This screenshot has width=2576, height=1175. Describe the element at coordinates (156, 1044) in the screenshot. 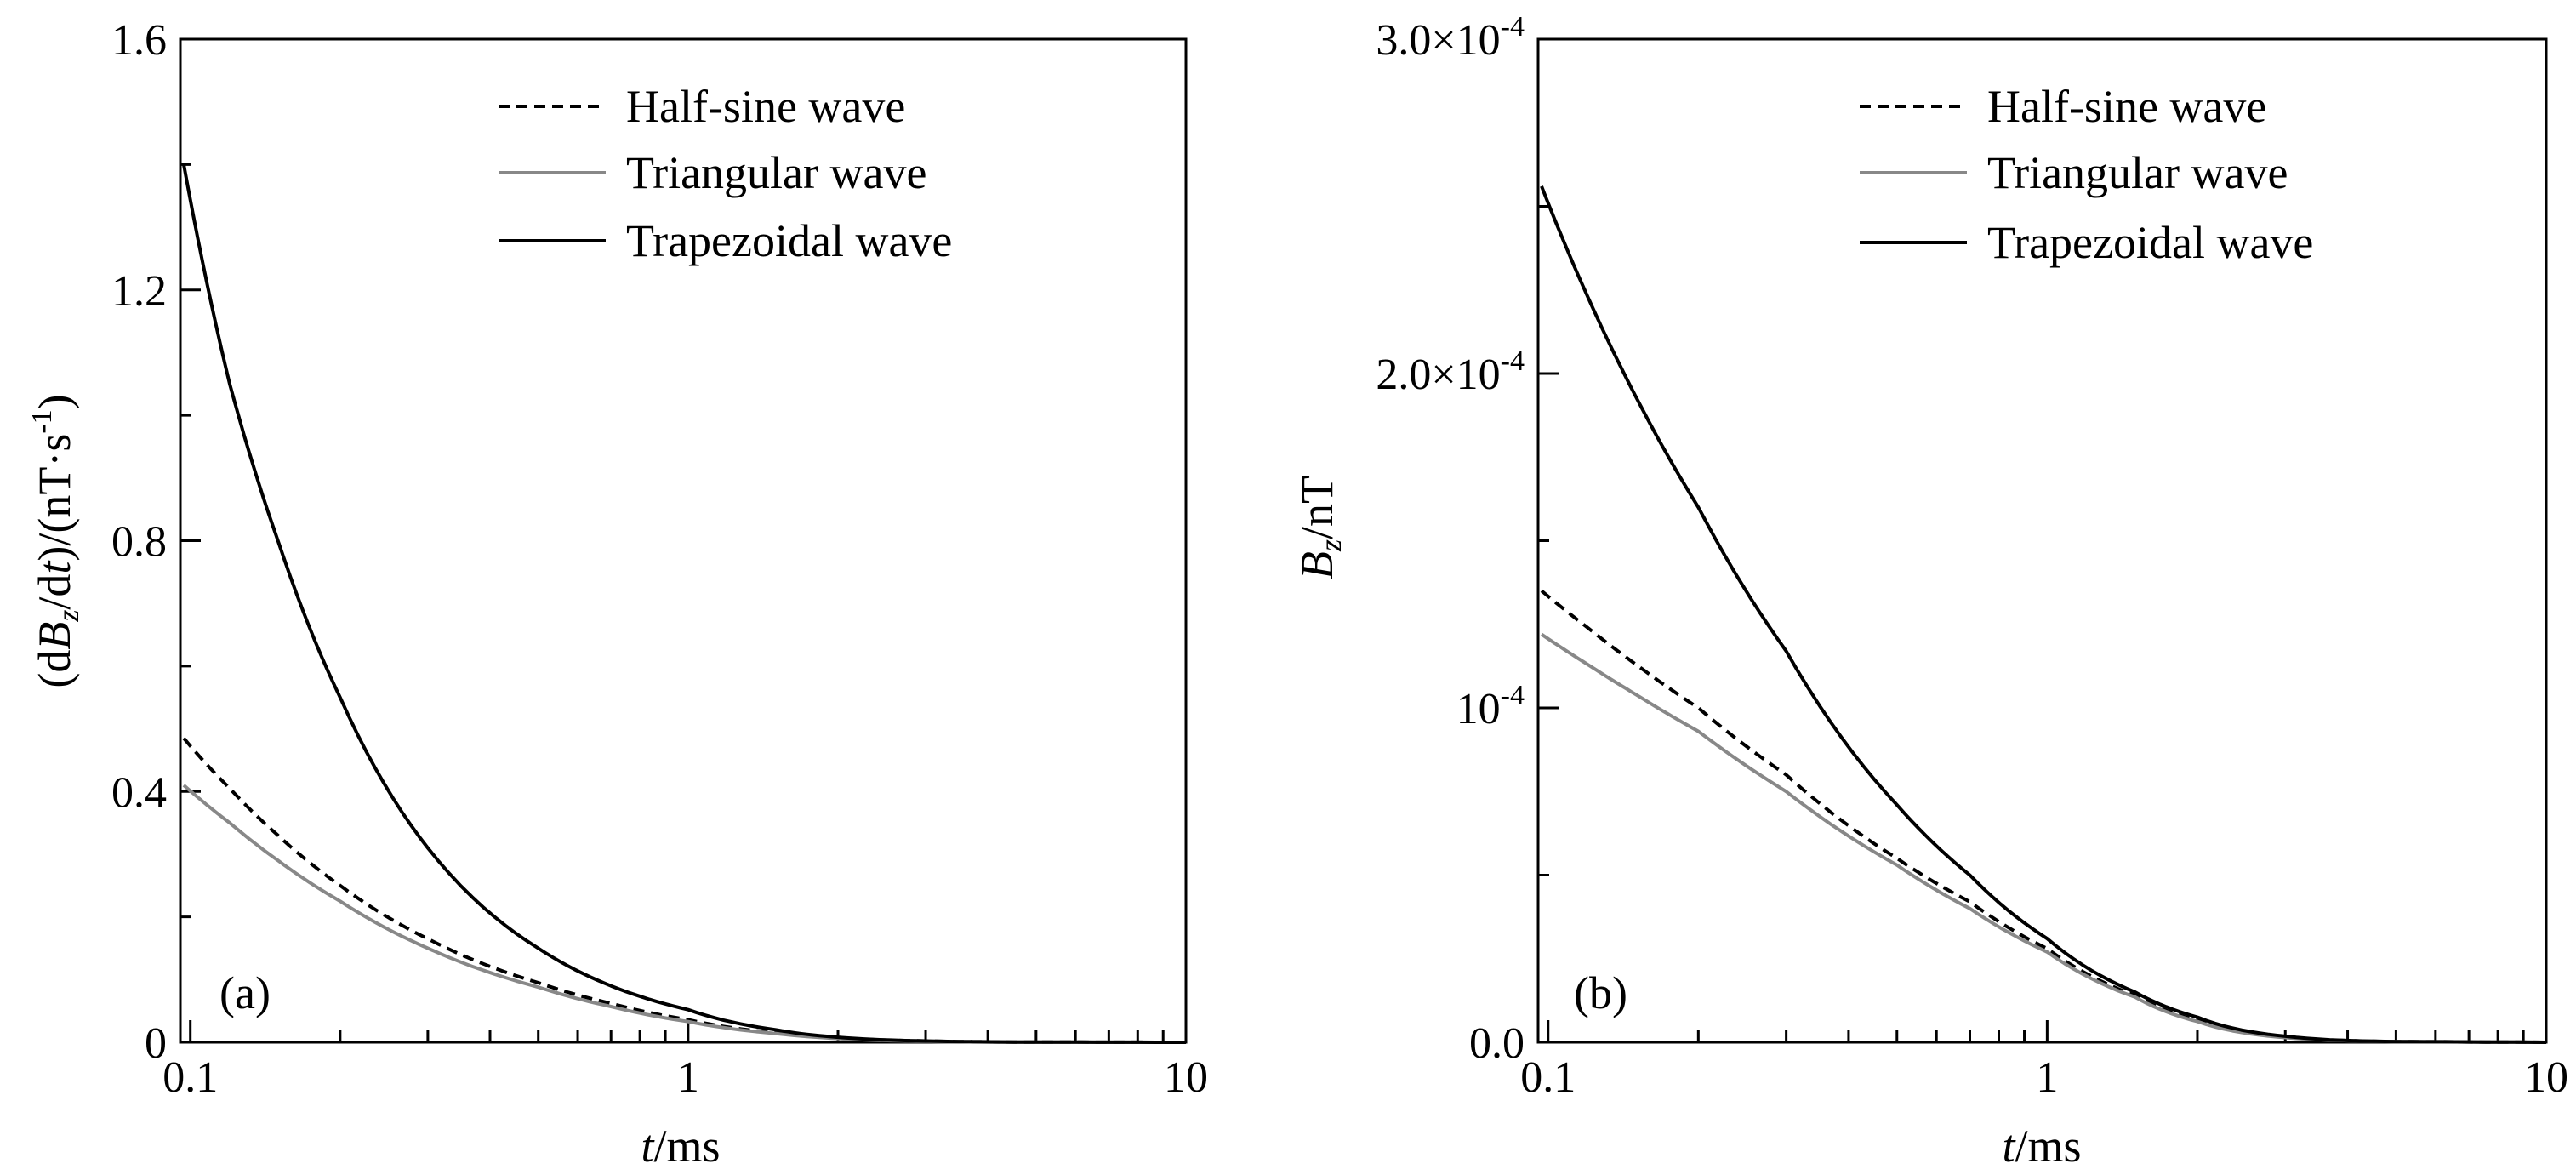

I see `y-tick-label: 0` at that location.